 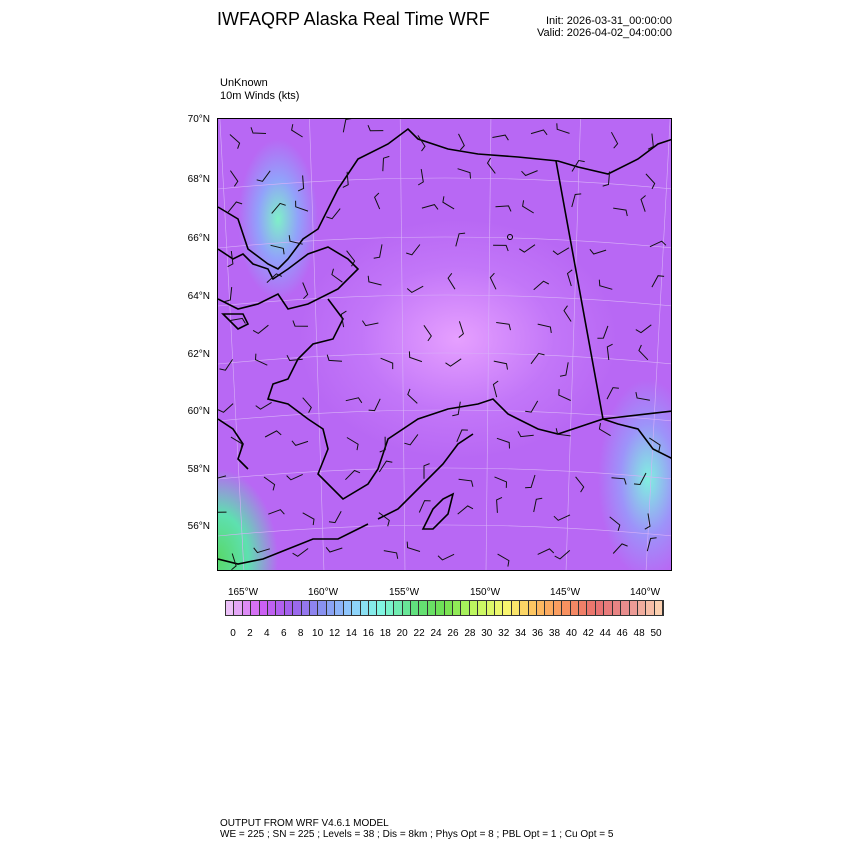 I want to click on colorbar-label: 46, so click(x=622, y=633).